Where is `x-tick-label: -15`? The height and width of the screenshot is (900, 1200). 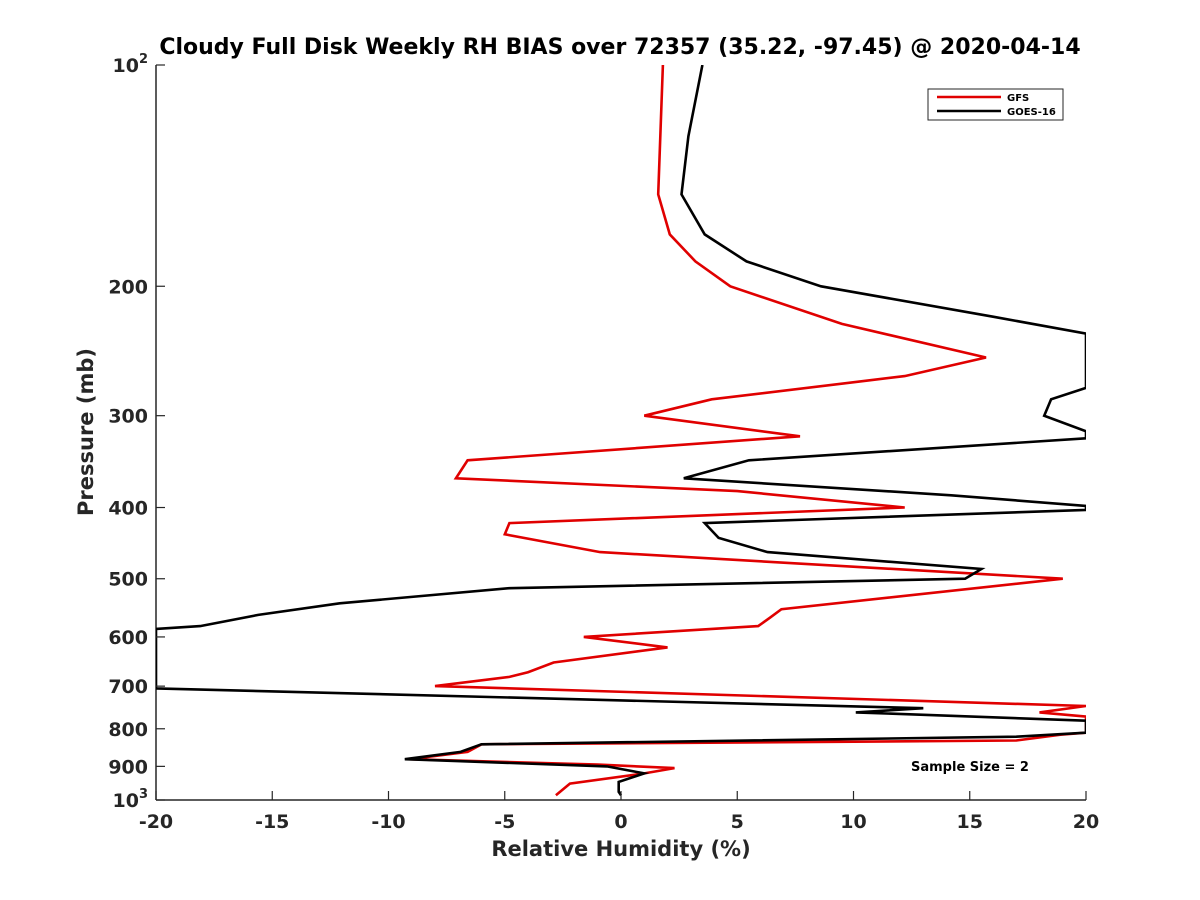 x-tick-label: -15 is located at coordinates (272, 822).